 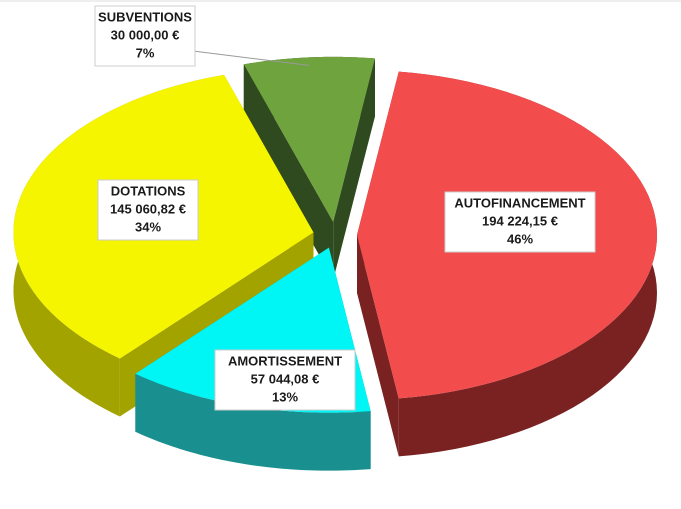 I want to click on percent-label: 7%, so click(x=145, y=52).